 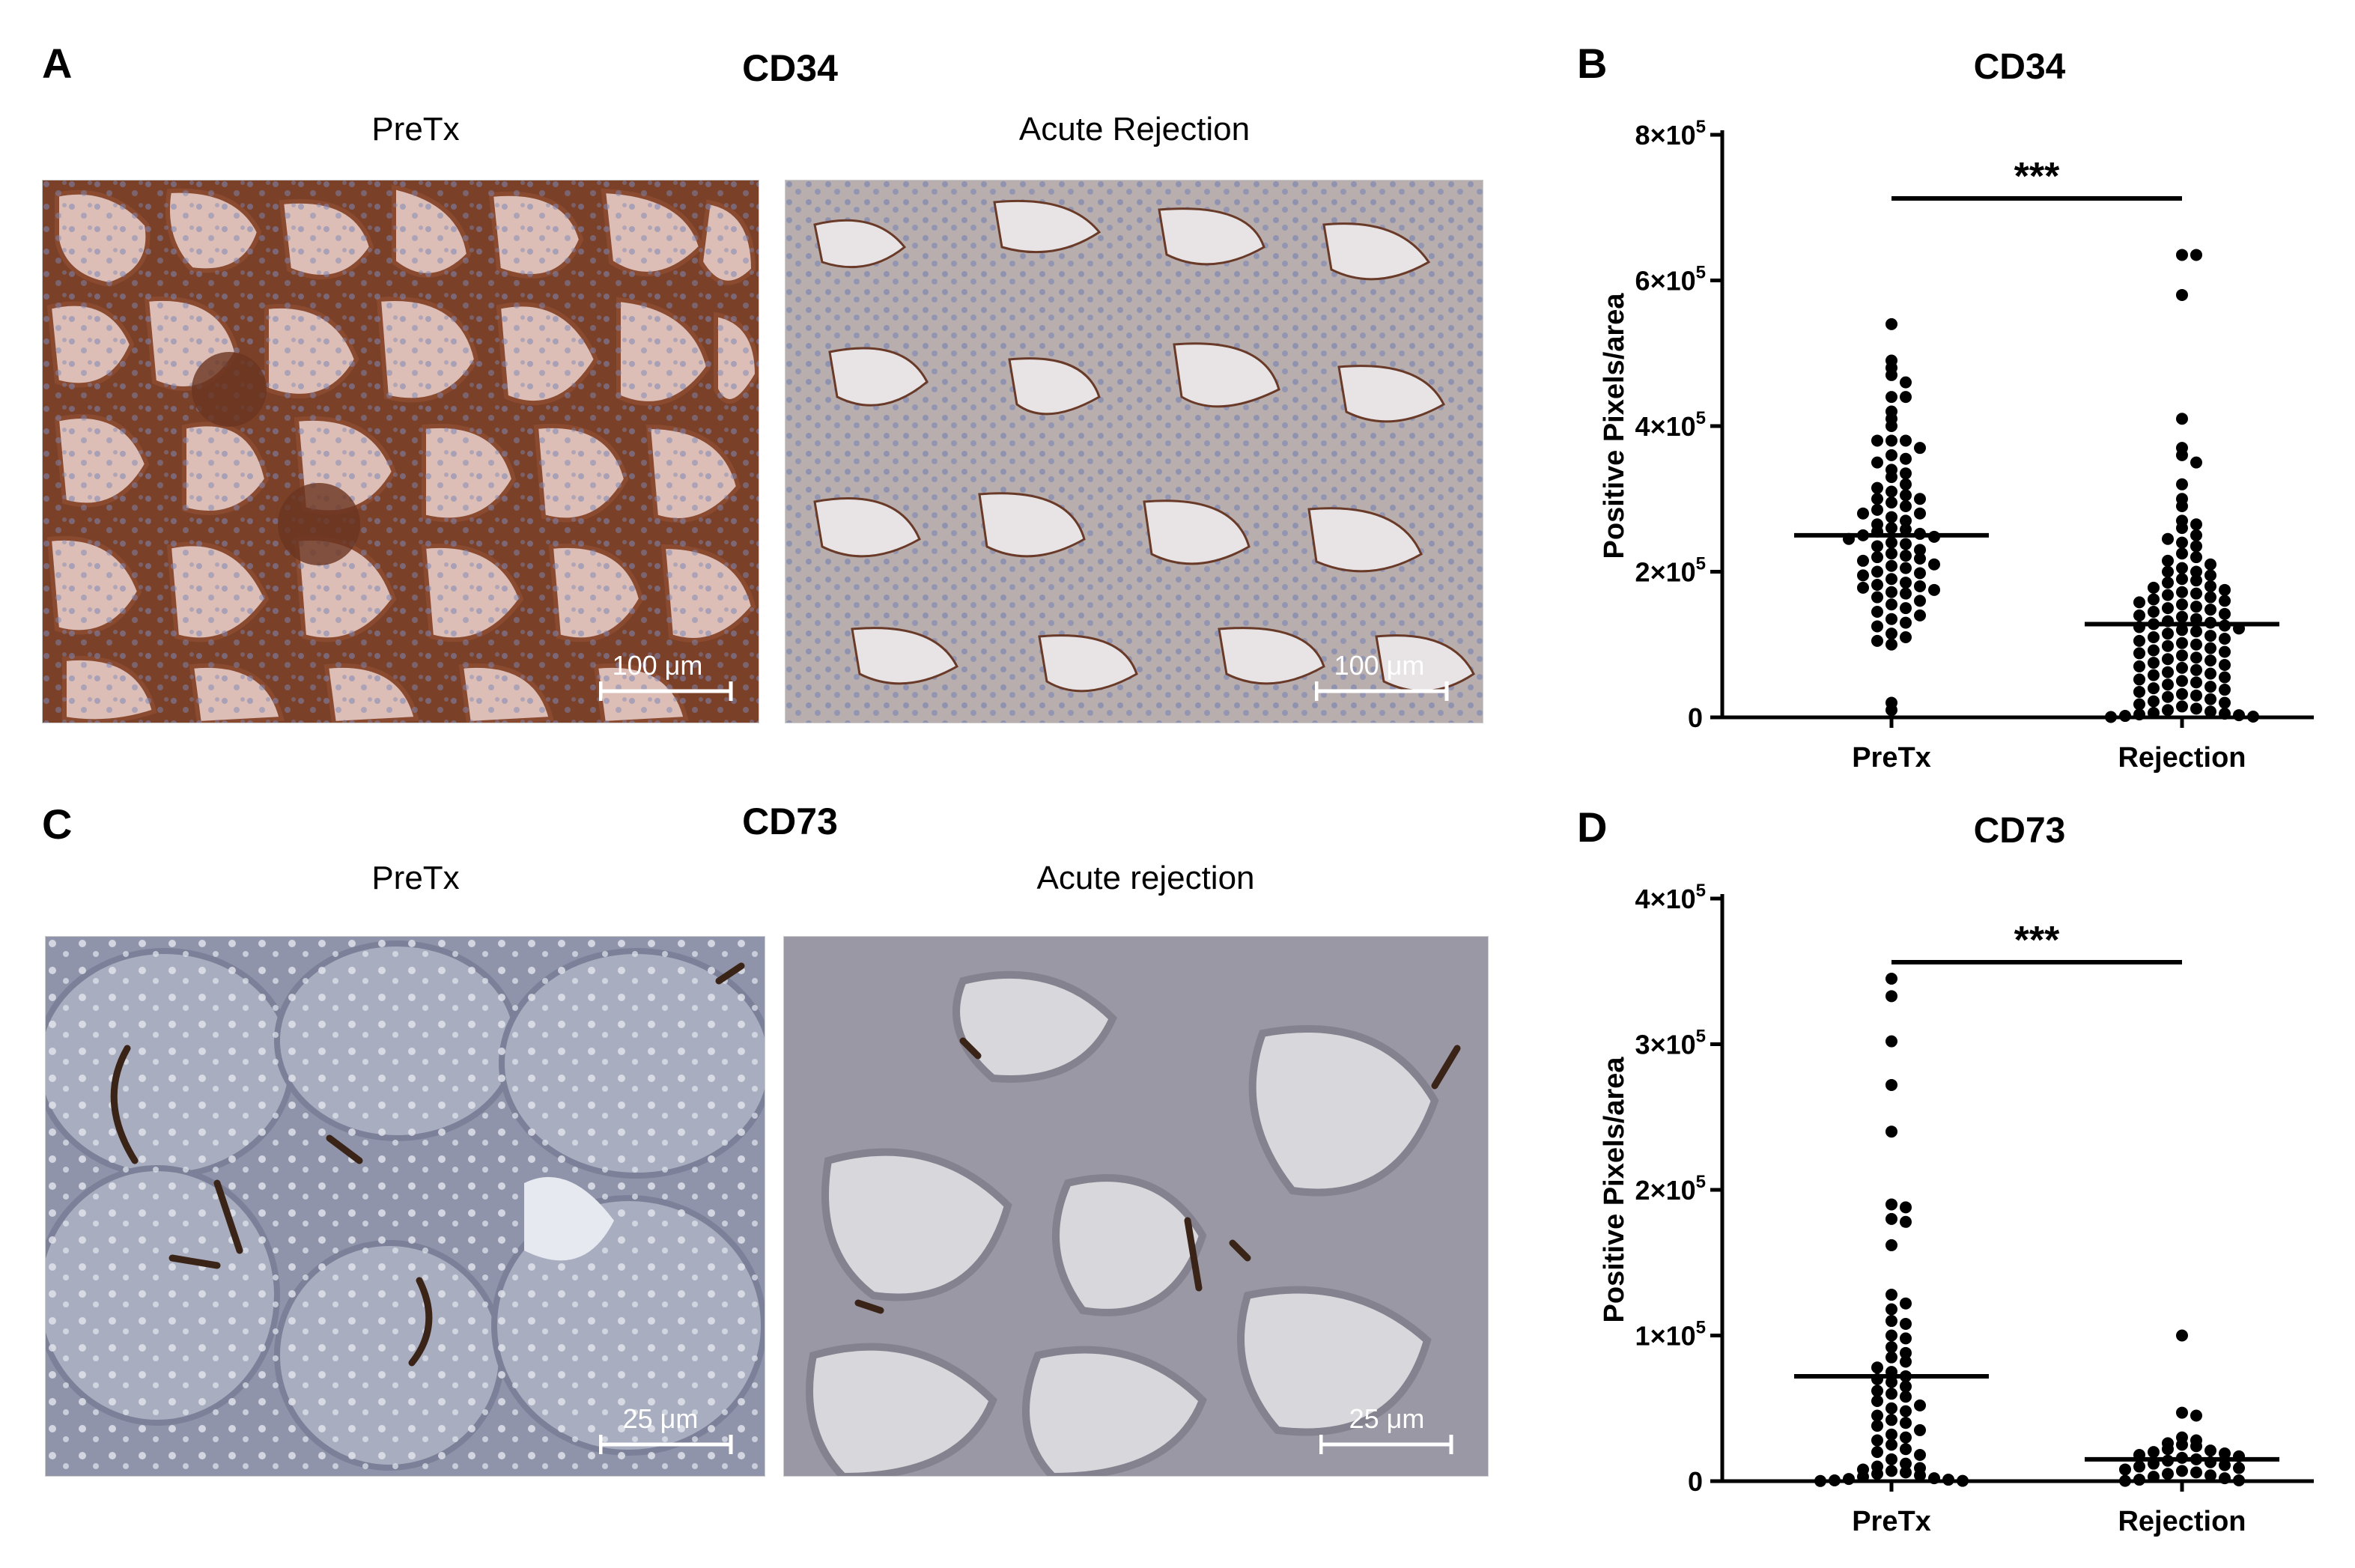 I want to click on scale-bar-label-a-left: 100 μm, so click(x=657, y=665).